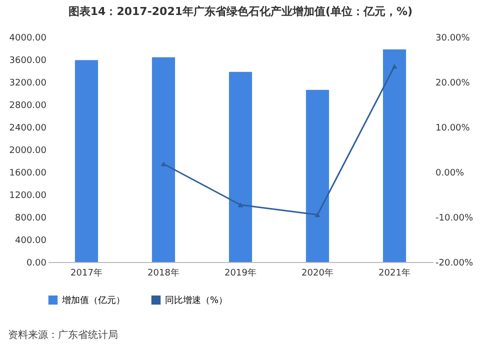 Image resolution: width=500 pixels, height=362 pixels. I want to click on y2-tick-label: 10.00%, so click(453, 129).